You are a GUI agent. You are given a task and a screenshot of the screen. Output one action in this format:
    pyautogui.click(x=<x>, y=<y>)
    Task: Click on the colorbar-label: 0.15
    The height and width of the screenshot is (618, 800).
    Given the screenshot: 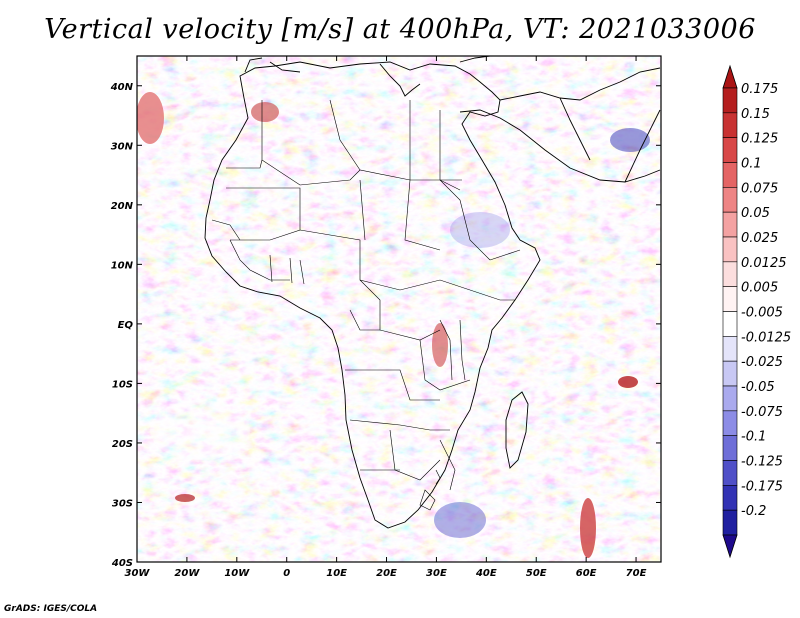 What is the action you would take?
    pyautogui.click(x=755, y=114)
    